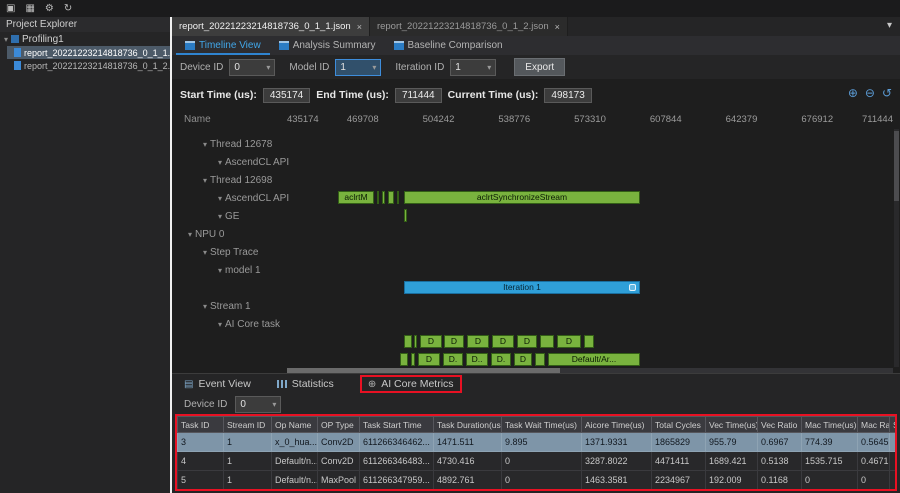  What do you see at coordinates (68, 8) in the screenshot?
I see `refresh-icon: ↻` at bounding box center [68, 8].